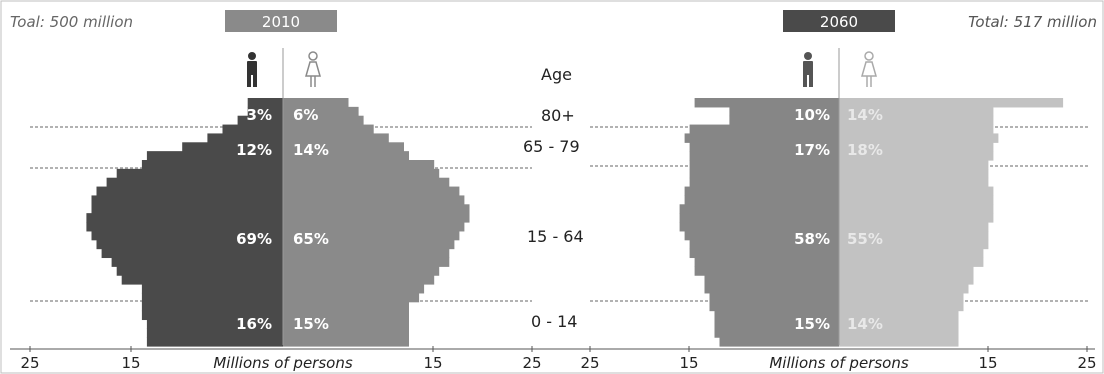 The height and width of the screenshot is (374, 1104). Describe the element at coordinates (254, 150) in the screenshot. I see `male-pct-2010-65-79: 12%` at that location.